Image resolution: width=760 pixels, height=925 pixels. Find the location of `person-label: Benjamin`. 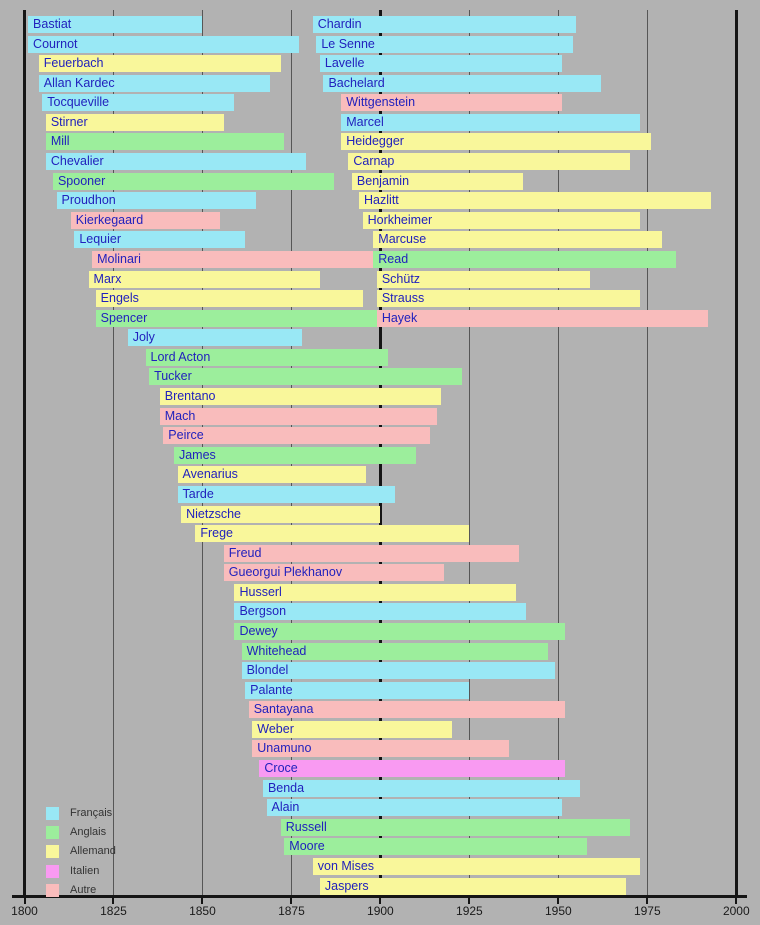

person-label: Benjamin is located at coordinates (383, 180).